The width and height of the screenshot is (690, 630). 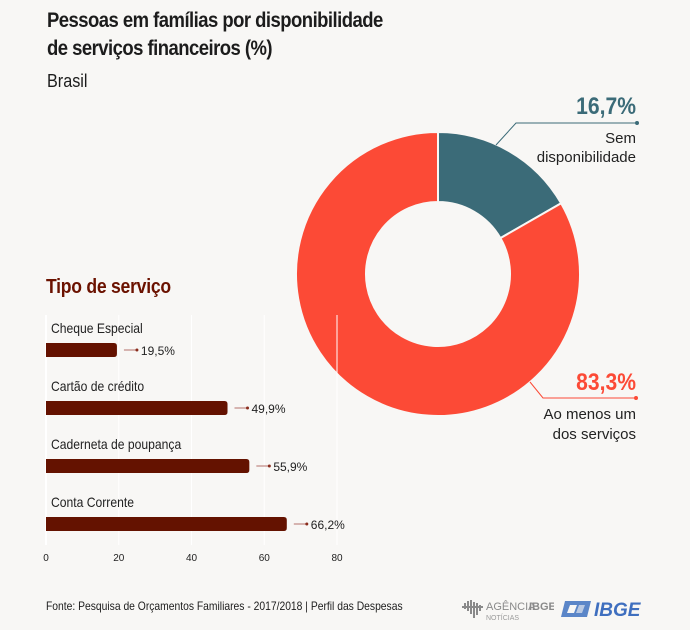 I want to click on bar-value-label: 19,5%, so click(x=158, y=351).